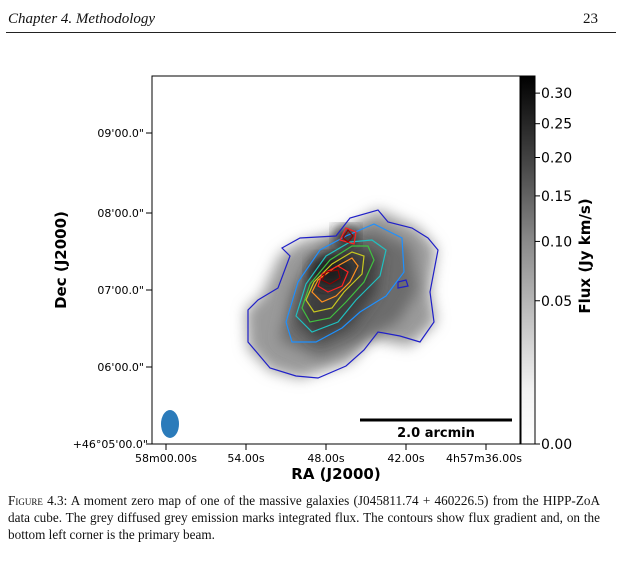 This screenshot has height=562, width=622. I want to click on x-tick-label: 4h57m36.00s, so click(484, 458).